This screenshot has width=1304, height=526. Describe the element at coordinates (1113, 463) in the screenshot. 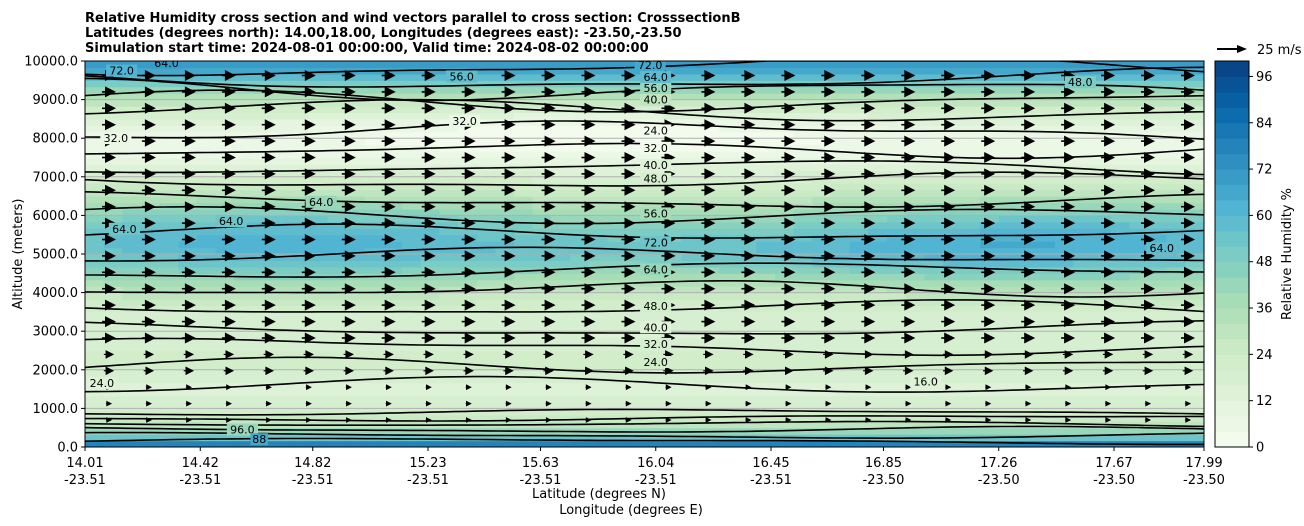

I see `x-tick-label-lat: 17.67` at that location.